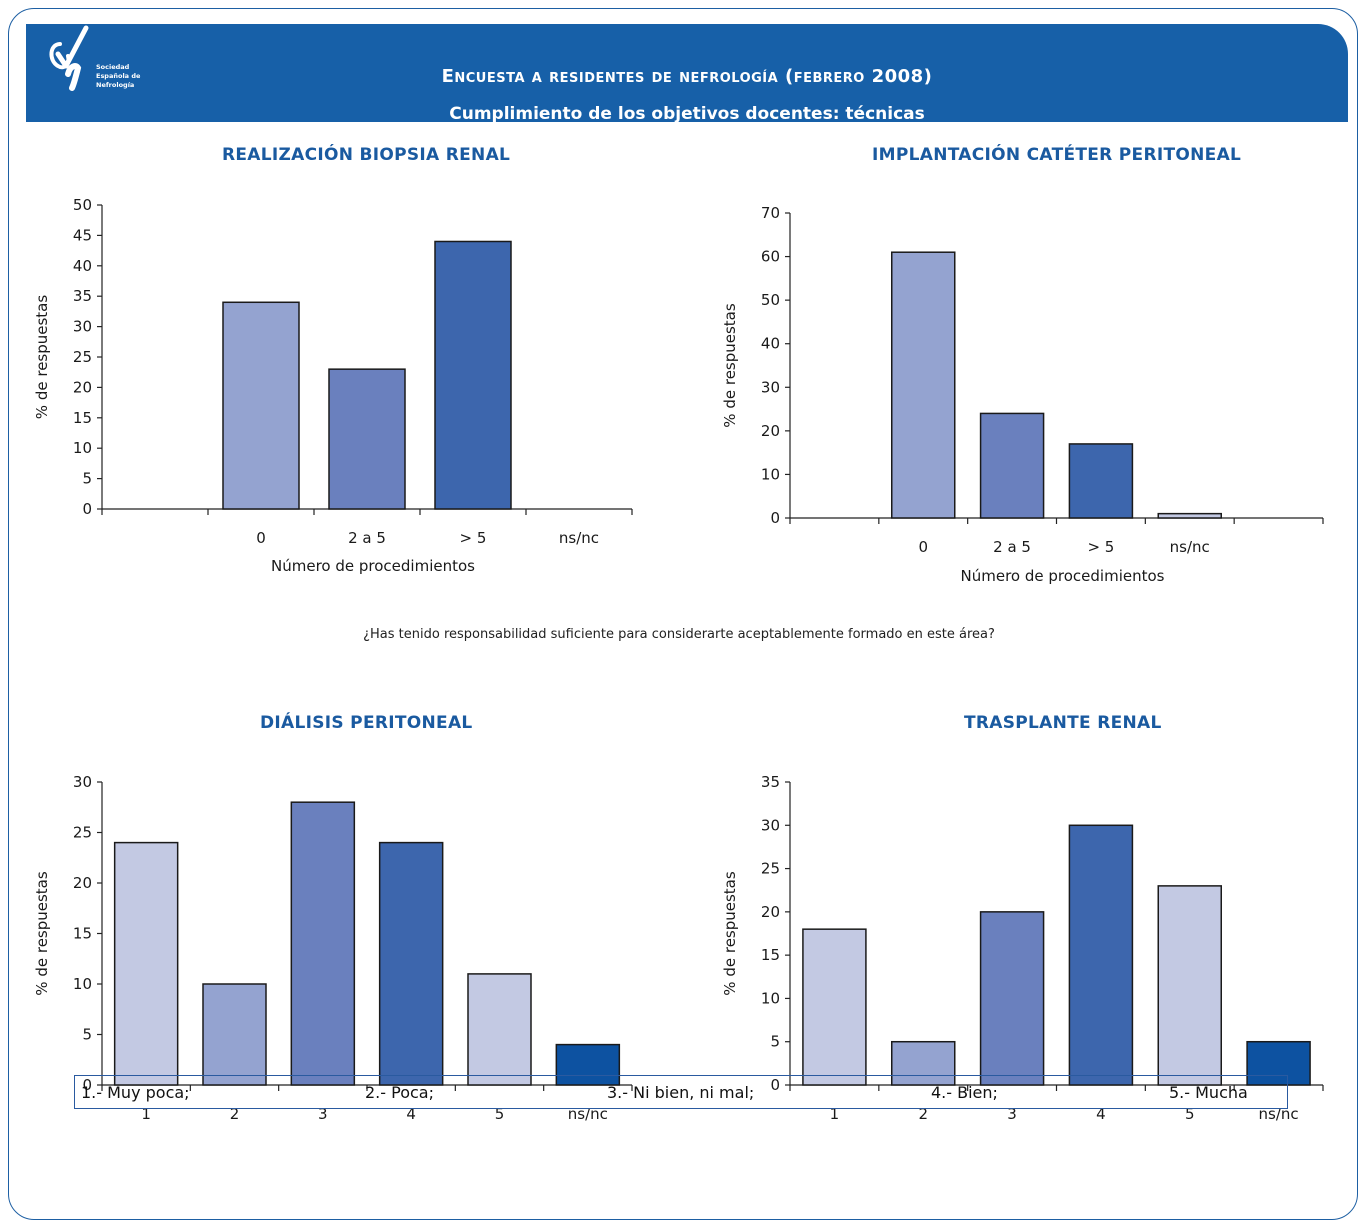 Image resolution: width=1358 pixels, height=1223 pixels. I want to click on legend-item-4: 4.- Bien;, so click(964, 1092).